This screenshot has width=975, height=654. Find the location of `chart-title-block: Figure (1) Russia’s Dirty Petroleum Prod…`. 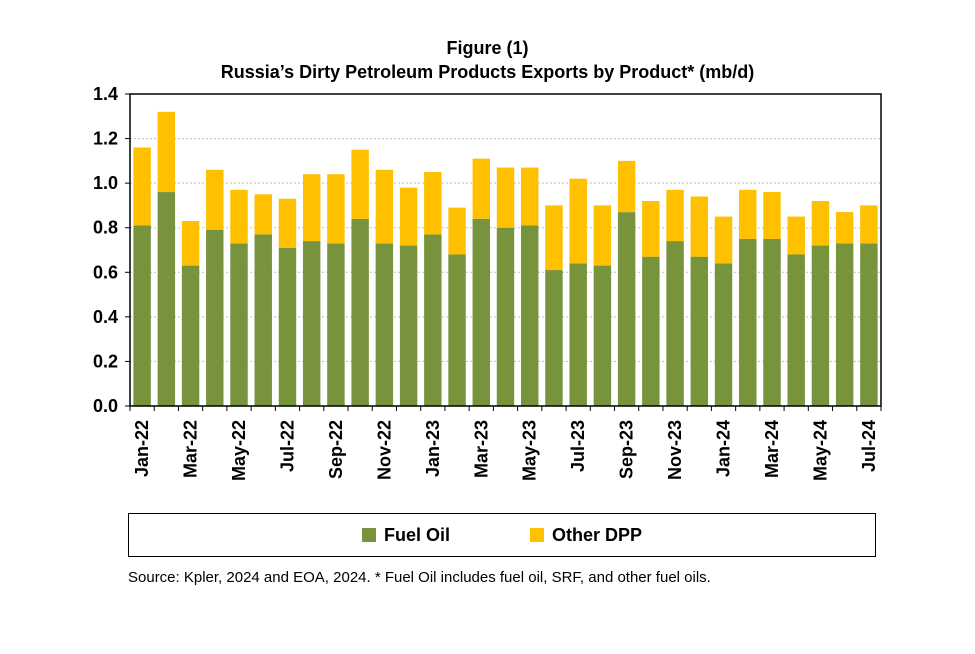

chart-title-block: Figure (1) Russia’s Dirty Petroleum Prod… is located at coordinates (487, 60).